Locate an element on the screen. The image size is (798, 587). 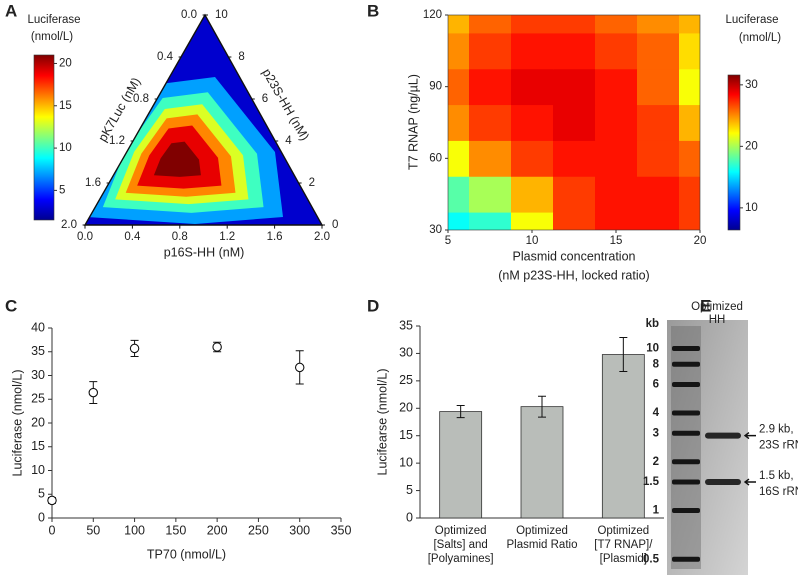
ladder-label: 3 is located at coordinates (656, 433).